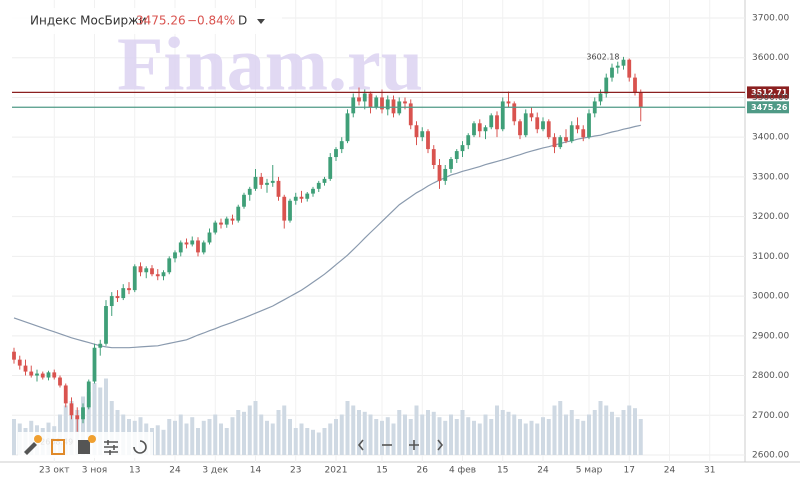  I want to click on interval: D, so click(242, 21).